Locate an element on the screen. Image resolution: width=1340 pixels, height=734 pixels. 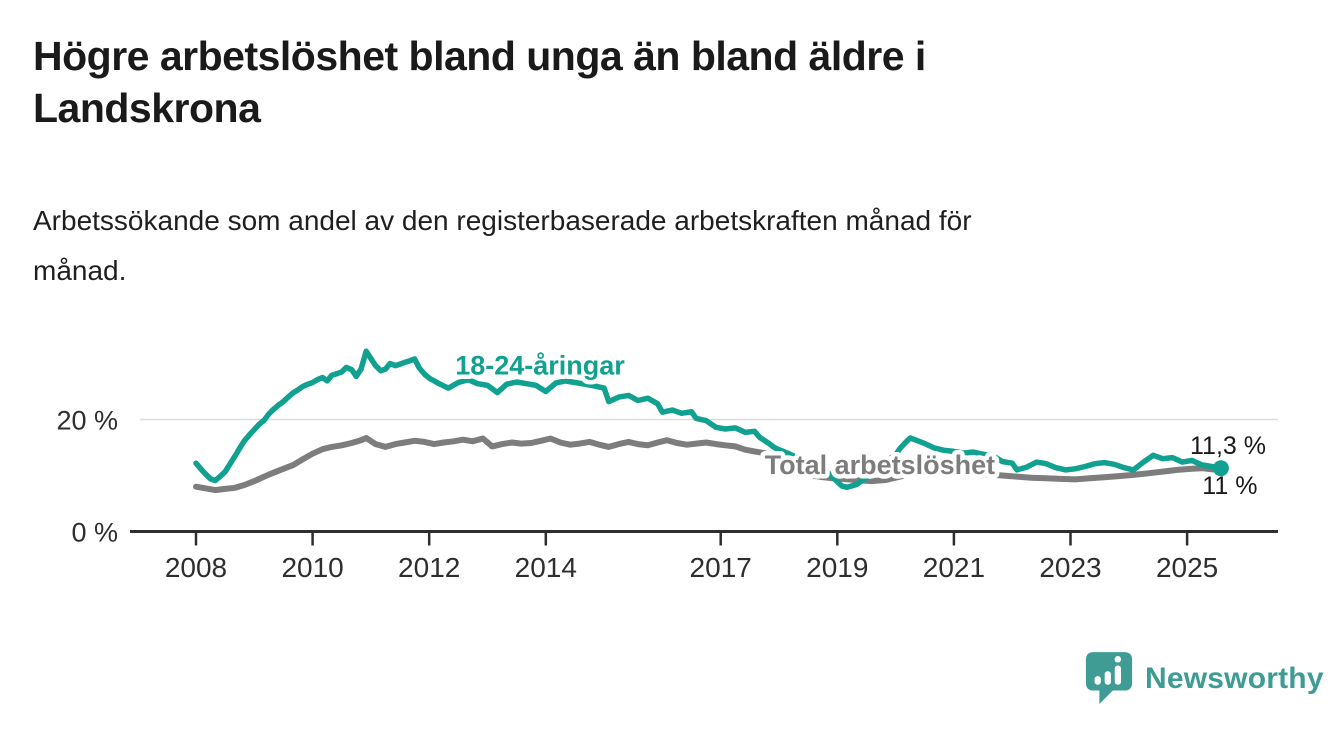
x-tick-label-2025: 2025 is located at coordinates (1187, 567).